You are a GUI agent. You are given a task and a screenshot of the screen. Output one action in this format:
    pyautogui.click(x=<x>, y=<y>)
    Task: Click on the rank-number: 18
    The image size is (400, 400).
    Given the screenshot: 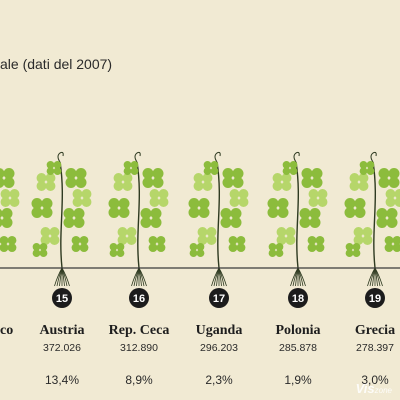 What is the action you would take?
    pyautogui.click(x=298, y=299)
    